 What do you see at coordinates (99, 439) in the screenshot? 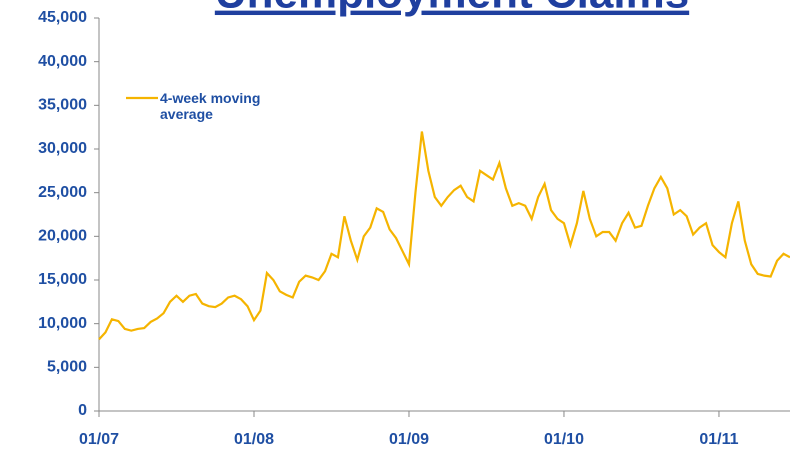
I see `x-tick-label: 01/07` at bounding box center [99, 439].